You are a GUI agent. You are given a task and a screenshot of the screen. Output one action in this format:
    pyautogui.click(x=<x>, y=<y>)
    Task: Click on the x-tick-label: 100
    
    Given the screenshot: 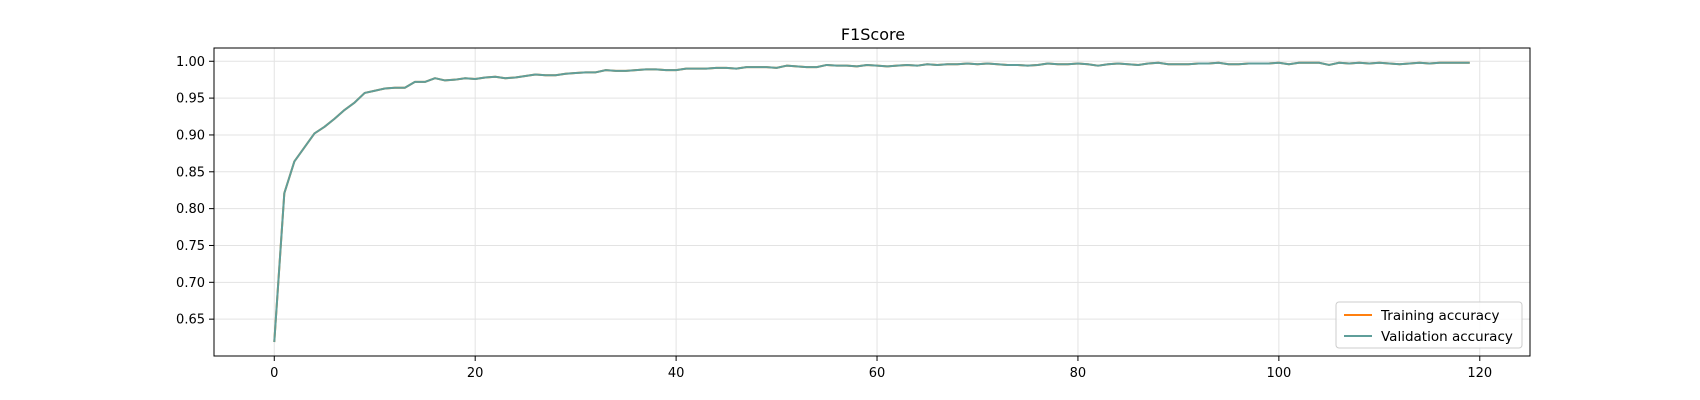 What is the action you would take?
    pyautogui.click(x=1278, y=373)
    